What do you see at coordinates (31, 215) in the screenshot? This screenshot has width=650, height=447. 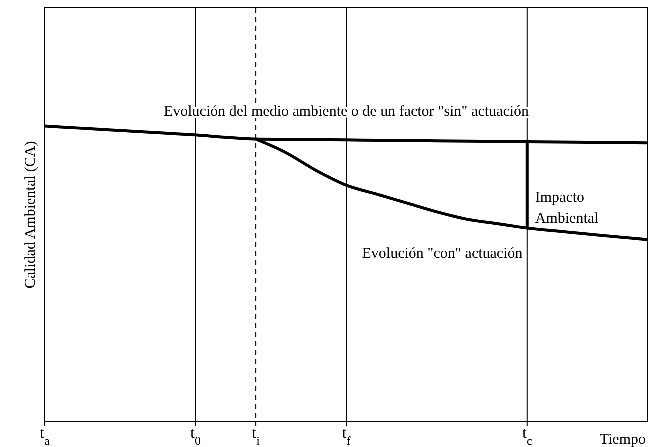 I see `y-axis-title: Calidad Ambiental (CA)` at bounding box center [31, 215].